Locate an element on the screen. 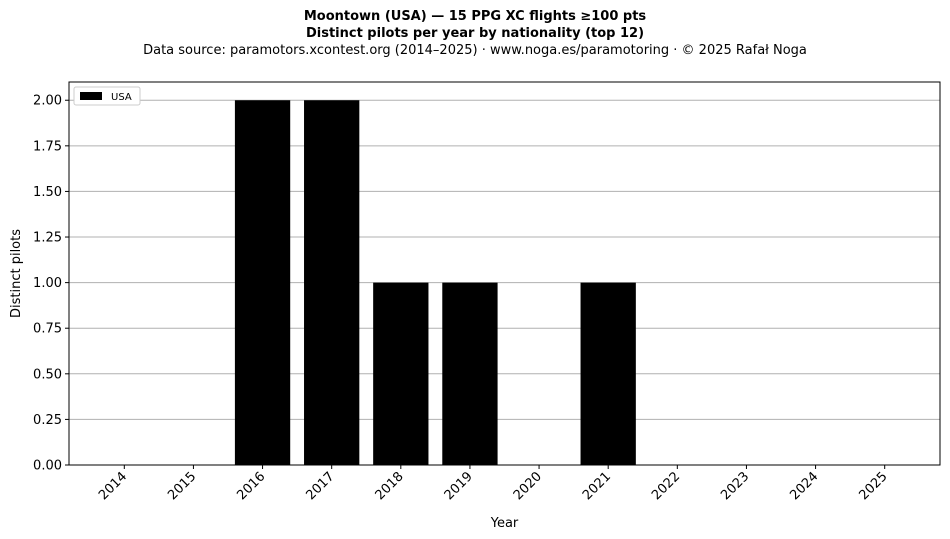  x-tick-label: 2016 is located at coordinates (251, 486).